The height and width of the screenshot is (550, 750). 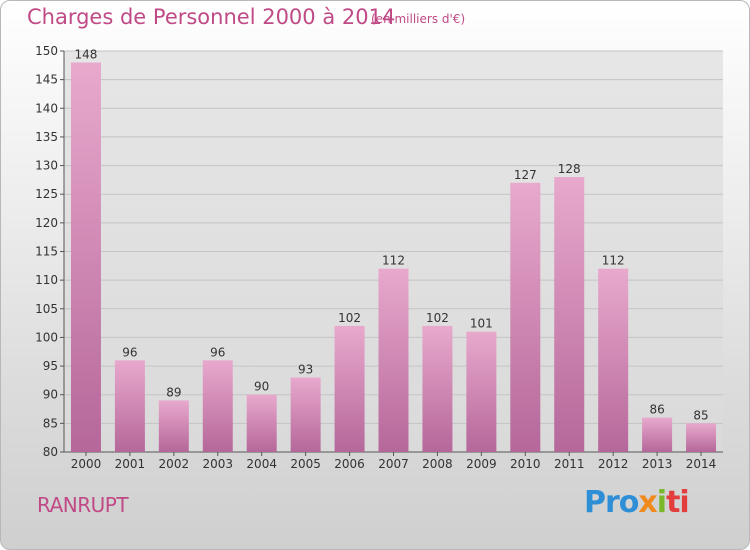 I want to click on bar-2001, so click(x=129, y=406).